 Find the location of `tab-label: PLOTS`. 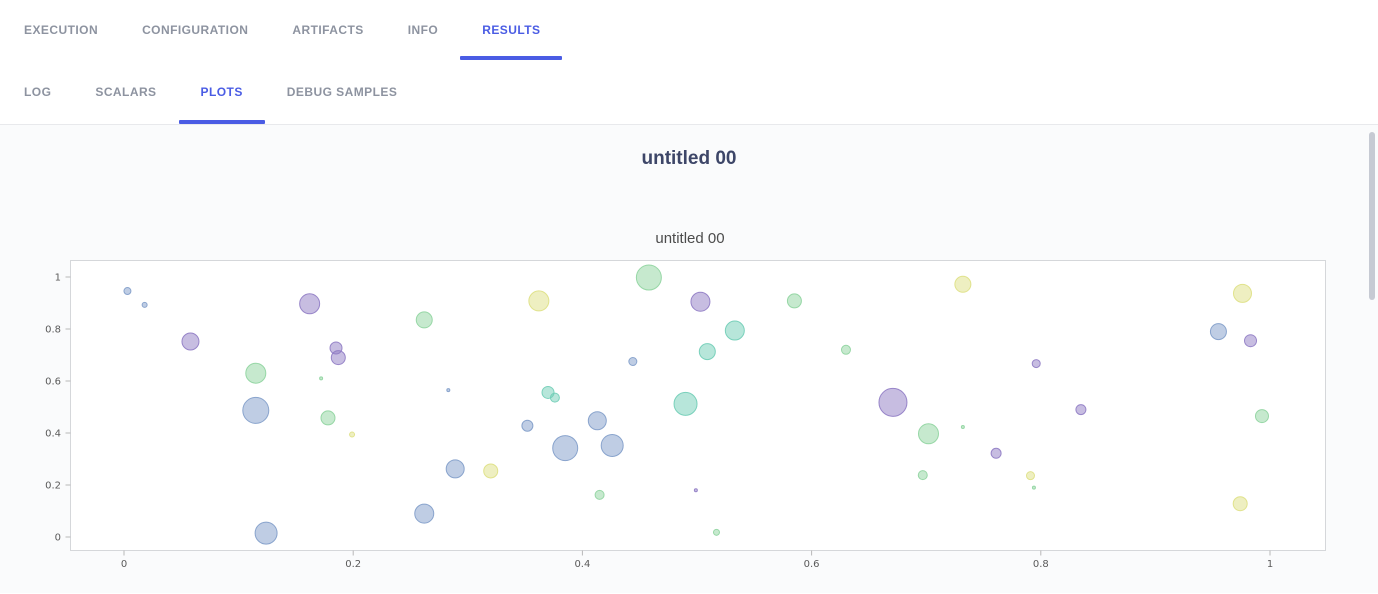

tab-label: PLOTS is located at coordinates (221, 92).